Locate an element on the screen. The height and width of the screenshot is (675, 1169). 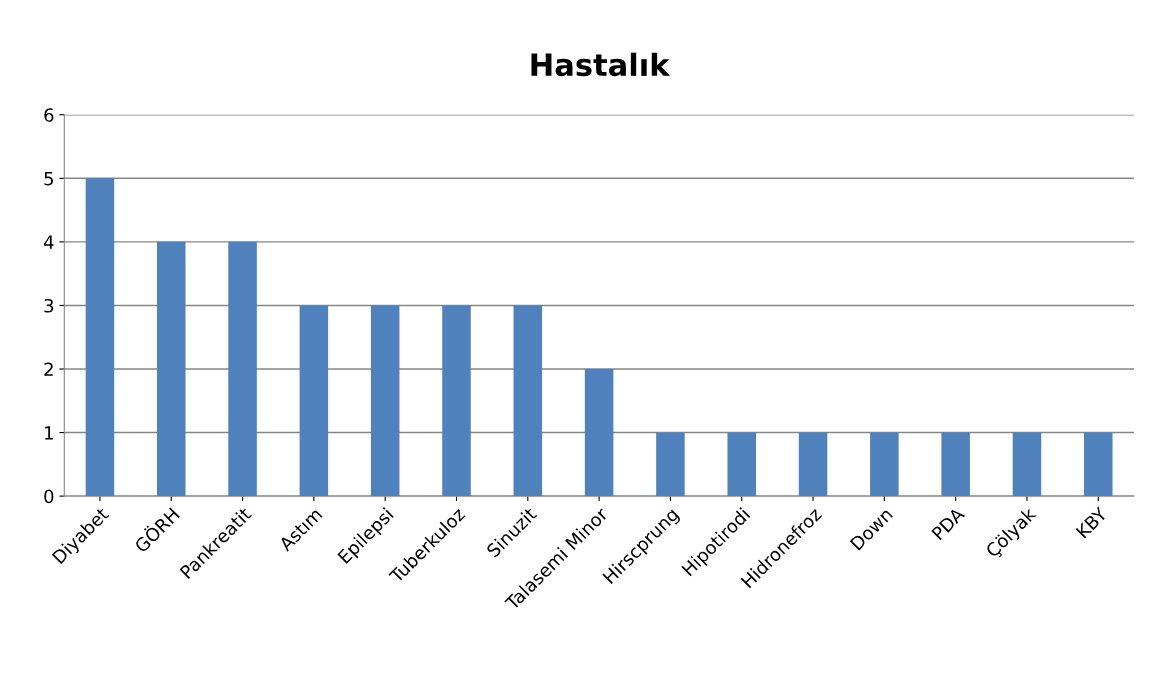
y-tick-label: 0 is located at coordinates (49, 496).